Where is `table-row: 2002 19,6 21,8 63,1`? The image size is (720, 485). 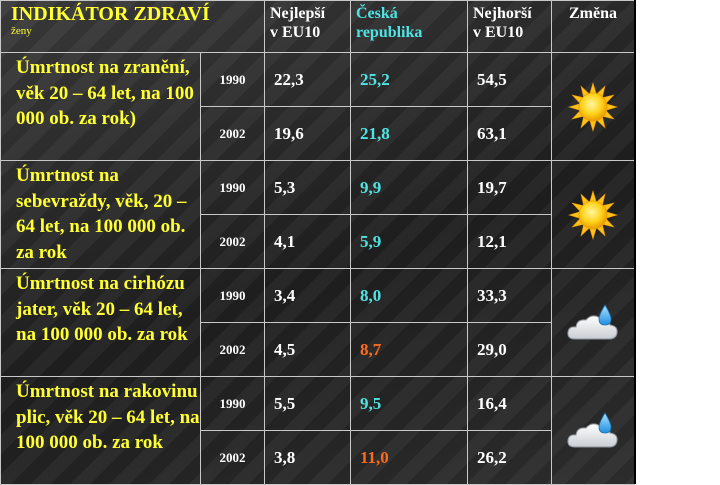
table-row: 2002 19,6 21,8 63,1 is located at coordinates (318, 133).